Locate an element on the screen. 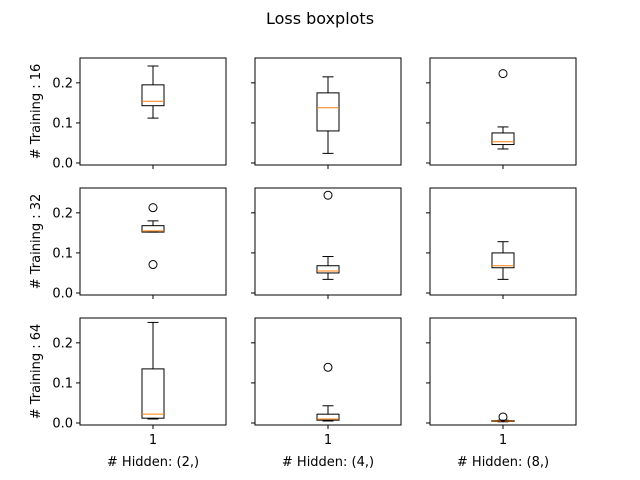  x-axis-label: # Hidden: (2,) is located at coordinates (153, 462).